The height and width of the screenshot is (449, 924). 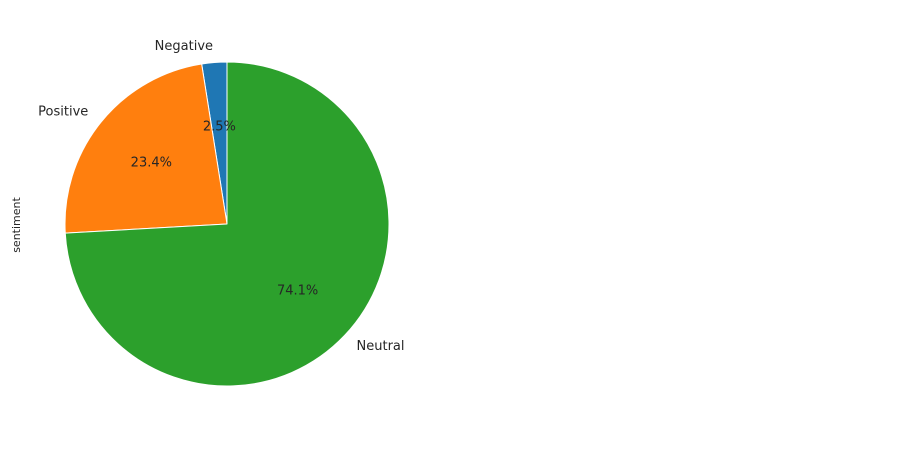 I want to click on slice-pct-neutral: 74.1%, so click(x=297, y=290).